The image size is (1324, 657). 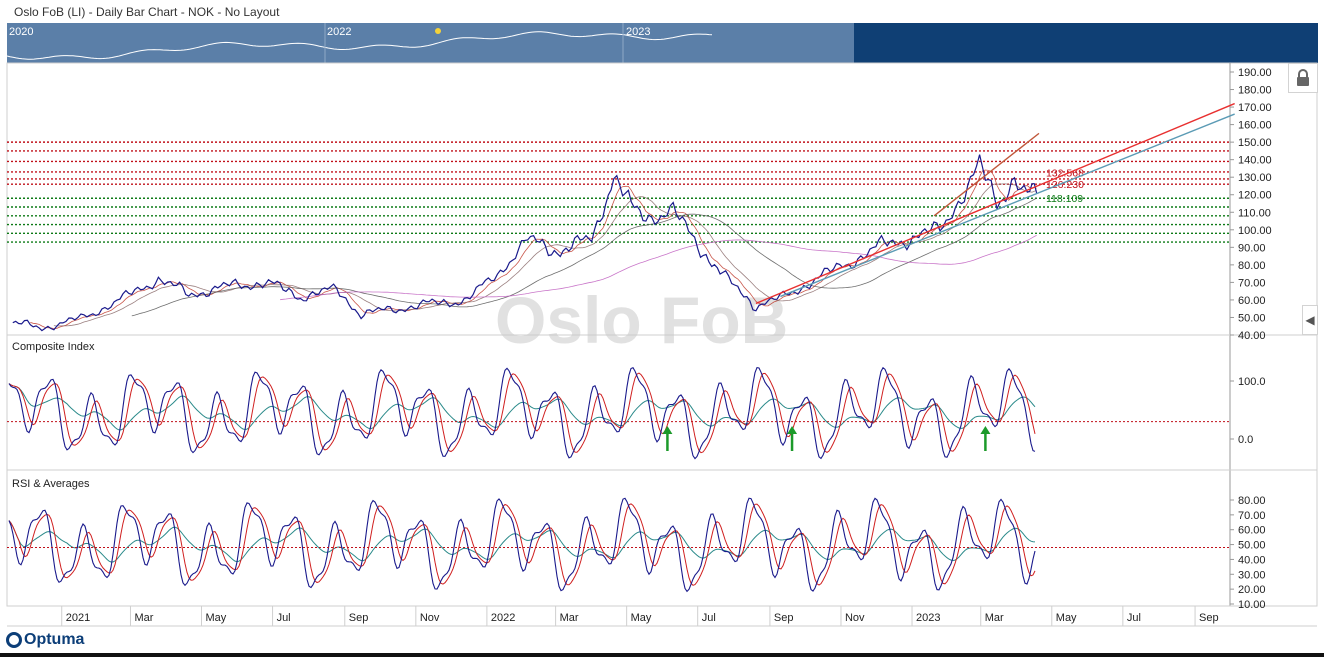 I want to click on lock-icon, so click(x=1303, y=77).